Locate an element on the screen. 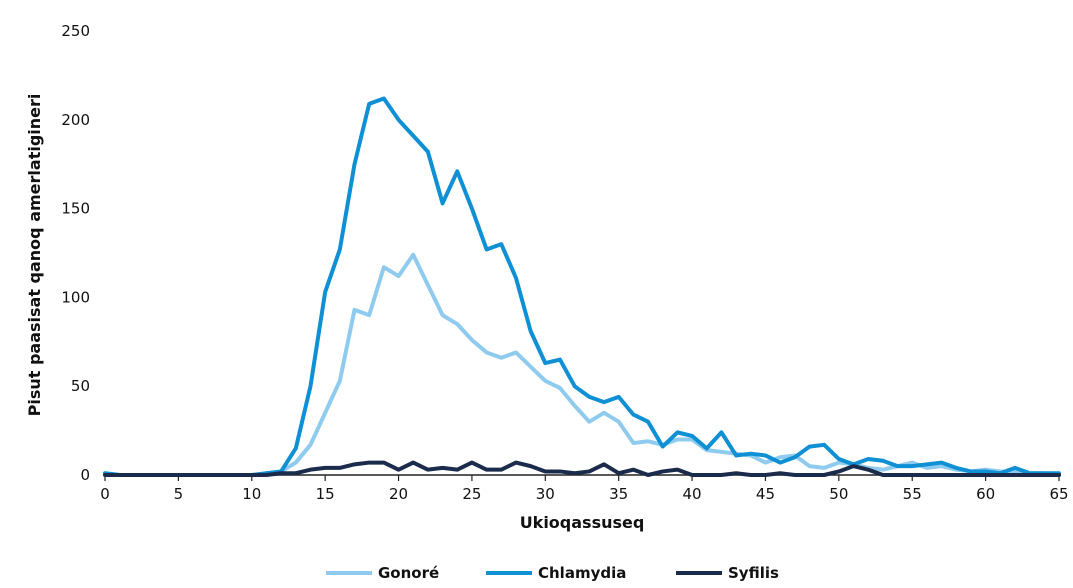 This screenshot has height=588, width=1073. y-tick-label: 100 is located at coordinates (75, 297).